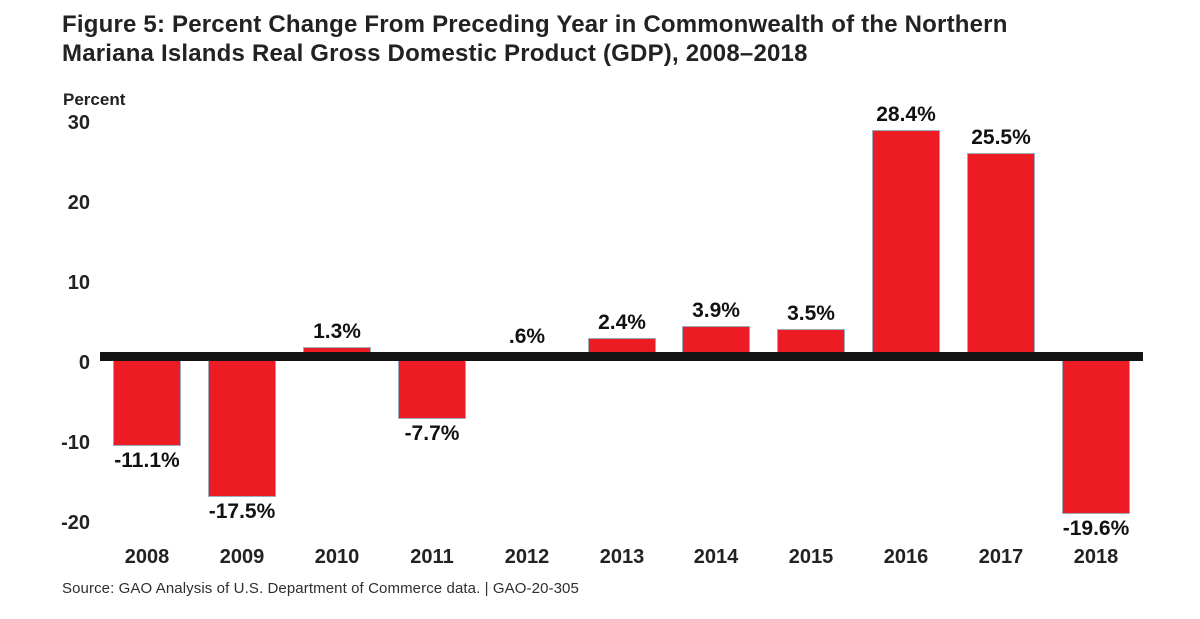 The height and width of the screenshot is (619, 1200). Describe the element at coordinates (811, 557) in the screenshot. I see `x-axis-tick-label-2015: 2015` at that location.